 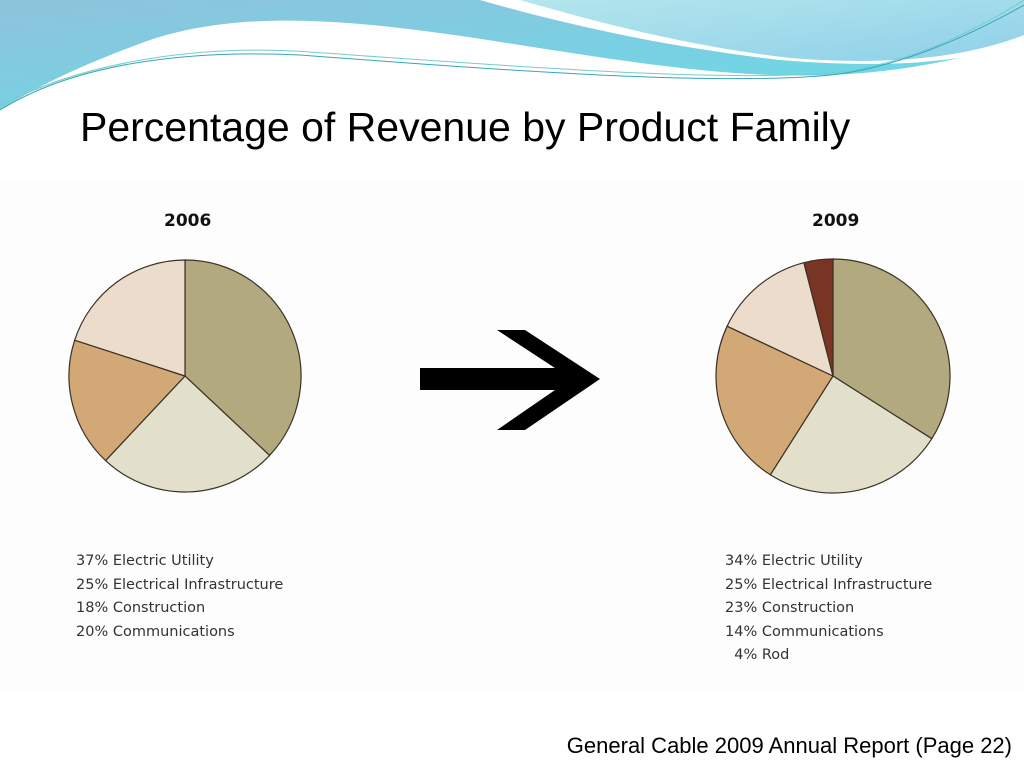 I want to click on header-wave-decoration, so click(x=512, y=55).